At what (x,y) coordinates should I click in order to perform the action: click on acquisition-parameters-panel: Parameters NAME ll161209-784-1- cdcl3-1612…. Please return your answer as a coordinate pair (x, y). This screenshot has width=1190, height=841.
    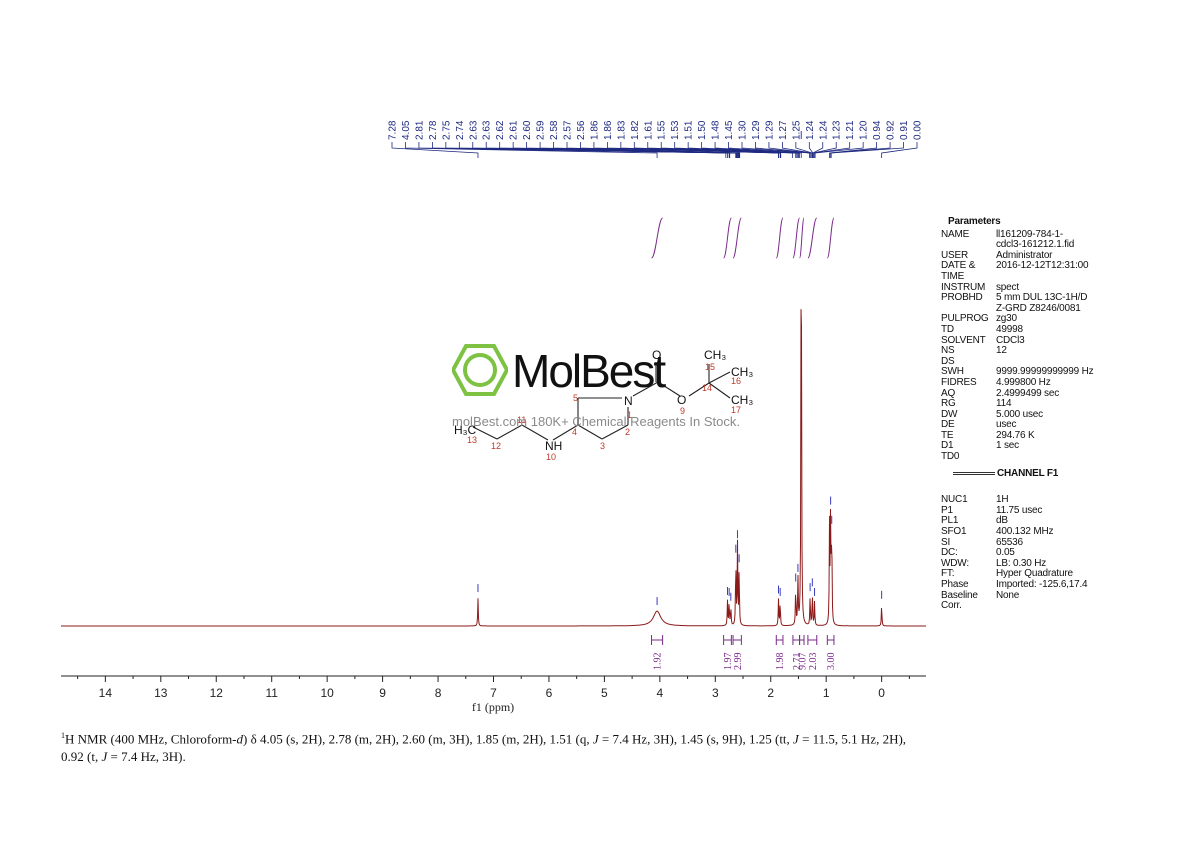
    Looking at the image, I should click on (1061, 414).